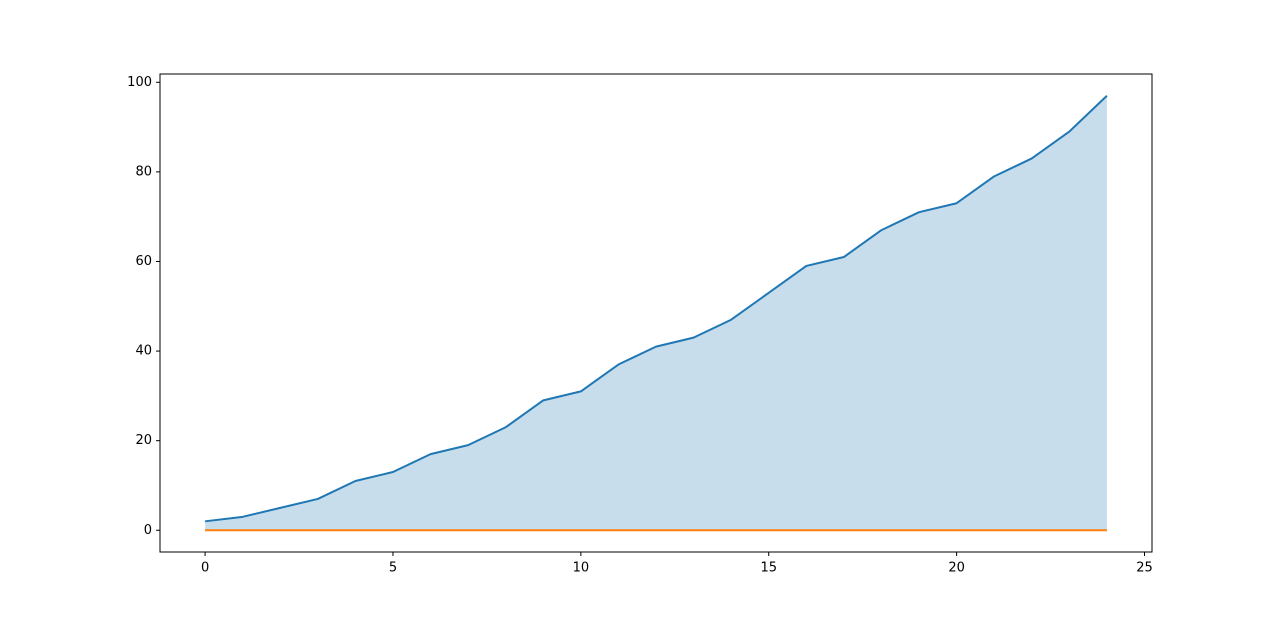  What do you see at coordinates (143, 171) in the screenshot?
I see `y-tick-label: 80` at bounding box center [143, 171].